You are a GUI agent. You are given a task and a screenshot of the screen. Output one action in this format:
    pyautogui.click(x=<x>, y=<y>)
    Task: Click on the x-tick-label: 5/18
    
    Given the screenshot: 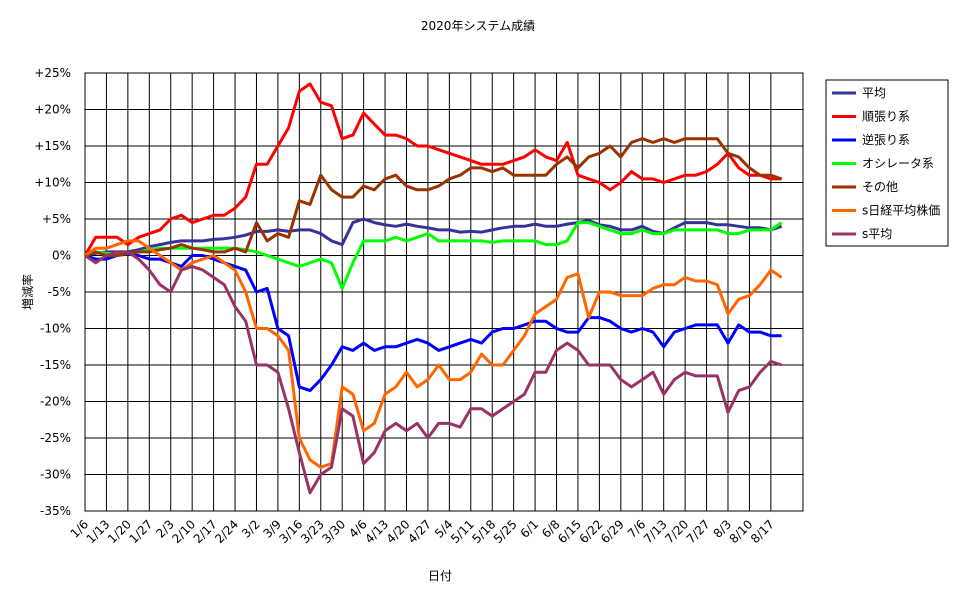 What is the action you would take?
    pyautogui.click(x=483, y=531)
    